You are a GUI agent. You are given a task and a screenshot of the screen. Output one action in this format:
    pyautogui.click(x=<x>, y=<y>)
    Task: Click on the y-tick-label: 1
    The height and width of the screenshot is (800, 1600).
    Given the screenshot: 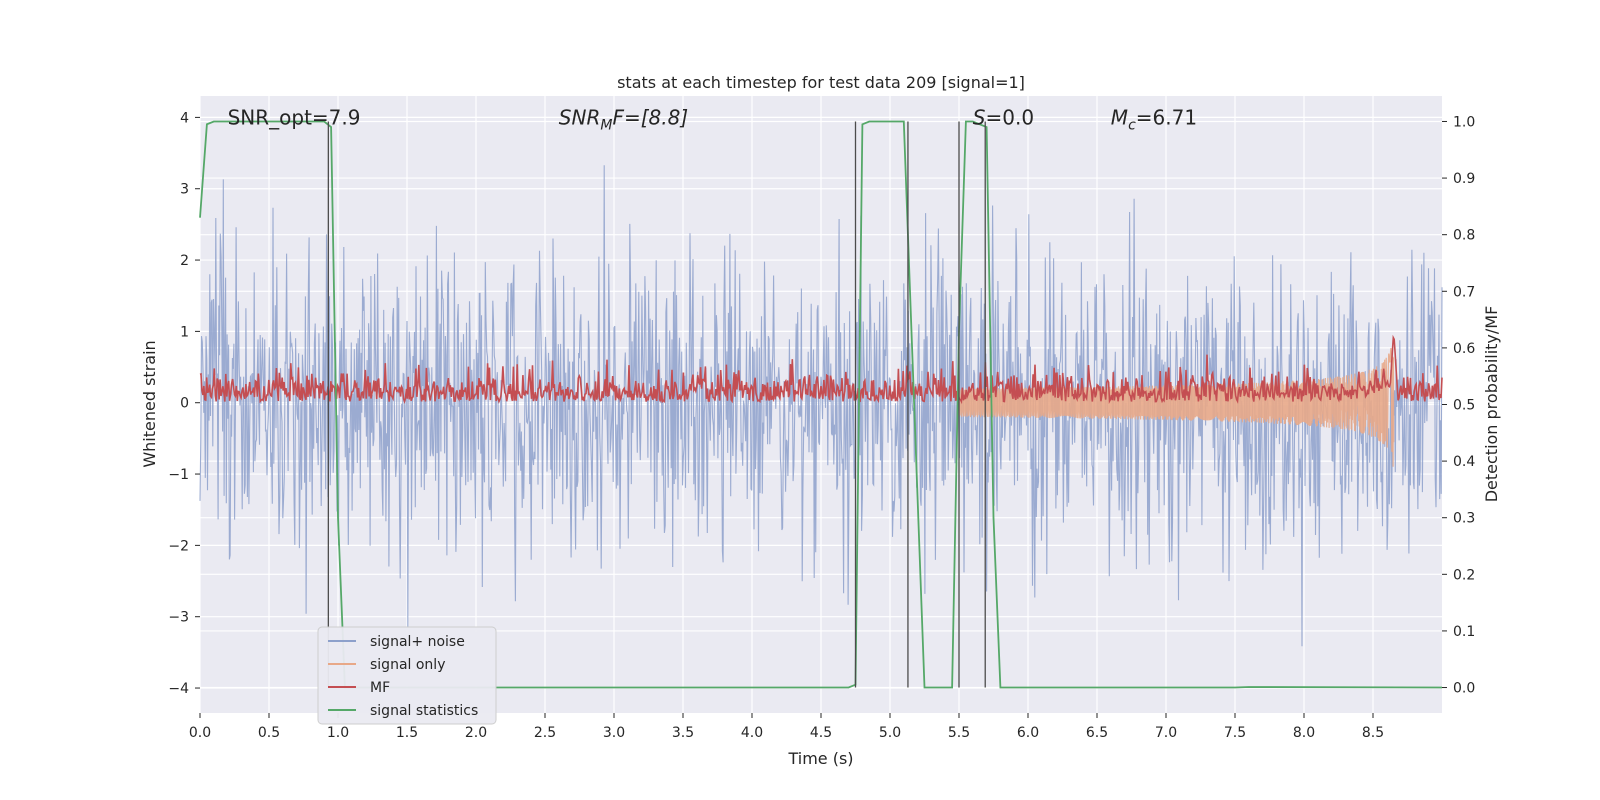 What is the action you would take?
    pyautogui.click(x=184, y=332)
    